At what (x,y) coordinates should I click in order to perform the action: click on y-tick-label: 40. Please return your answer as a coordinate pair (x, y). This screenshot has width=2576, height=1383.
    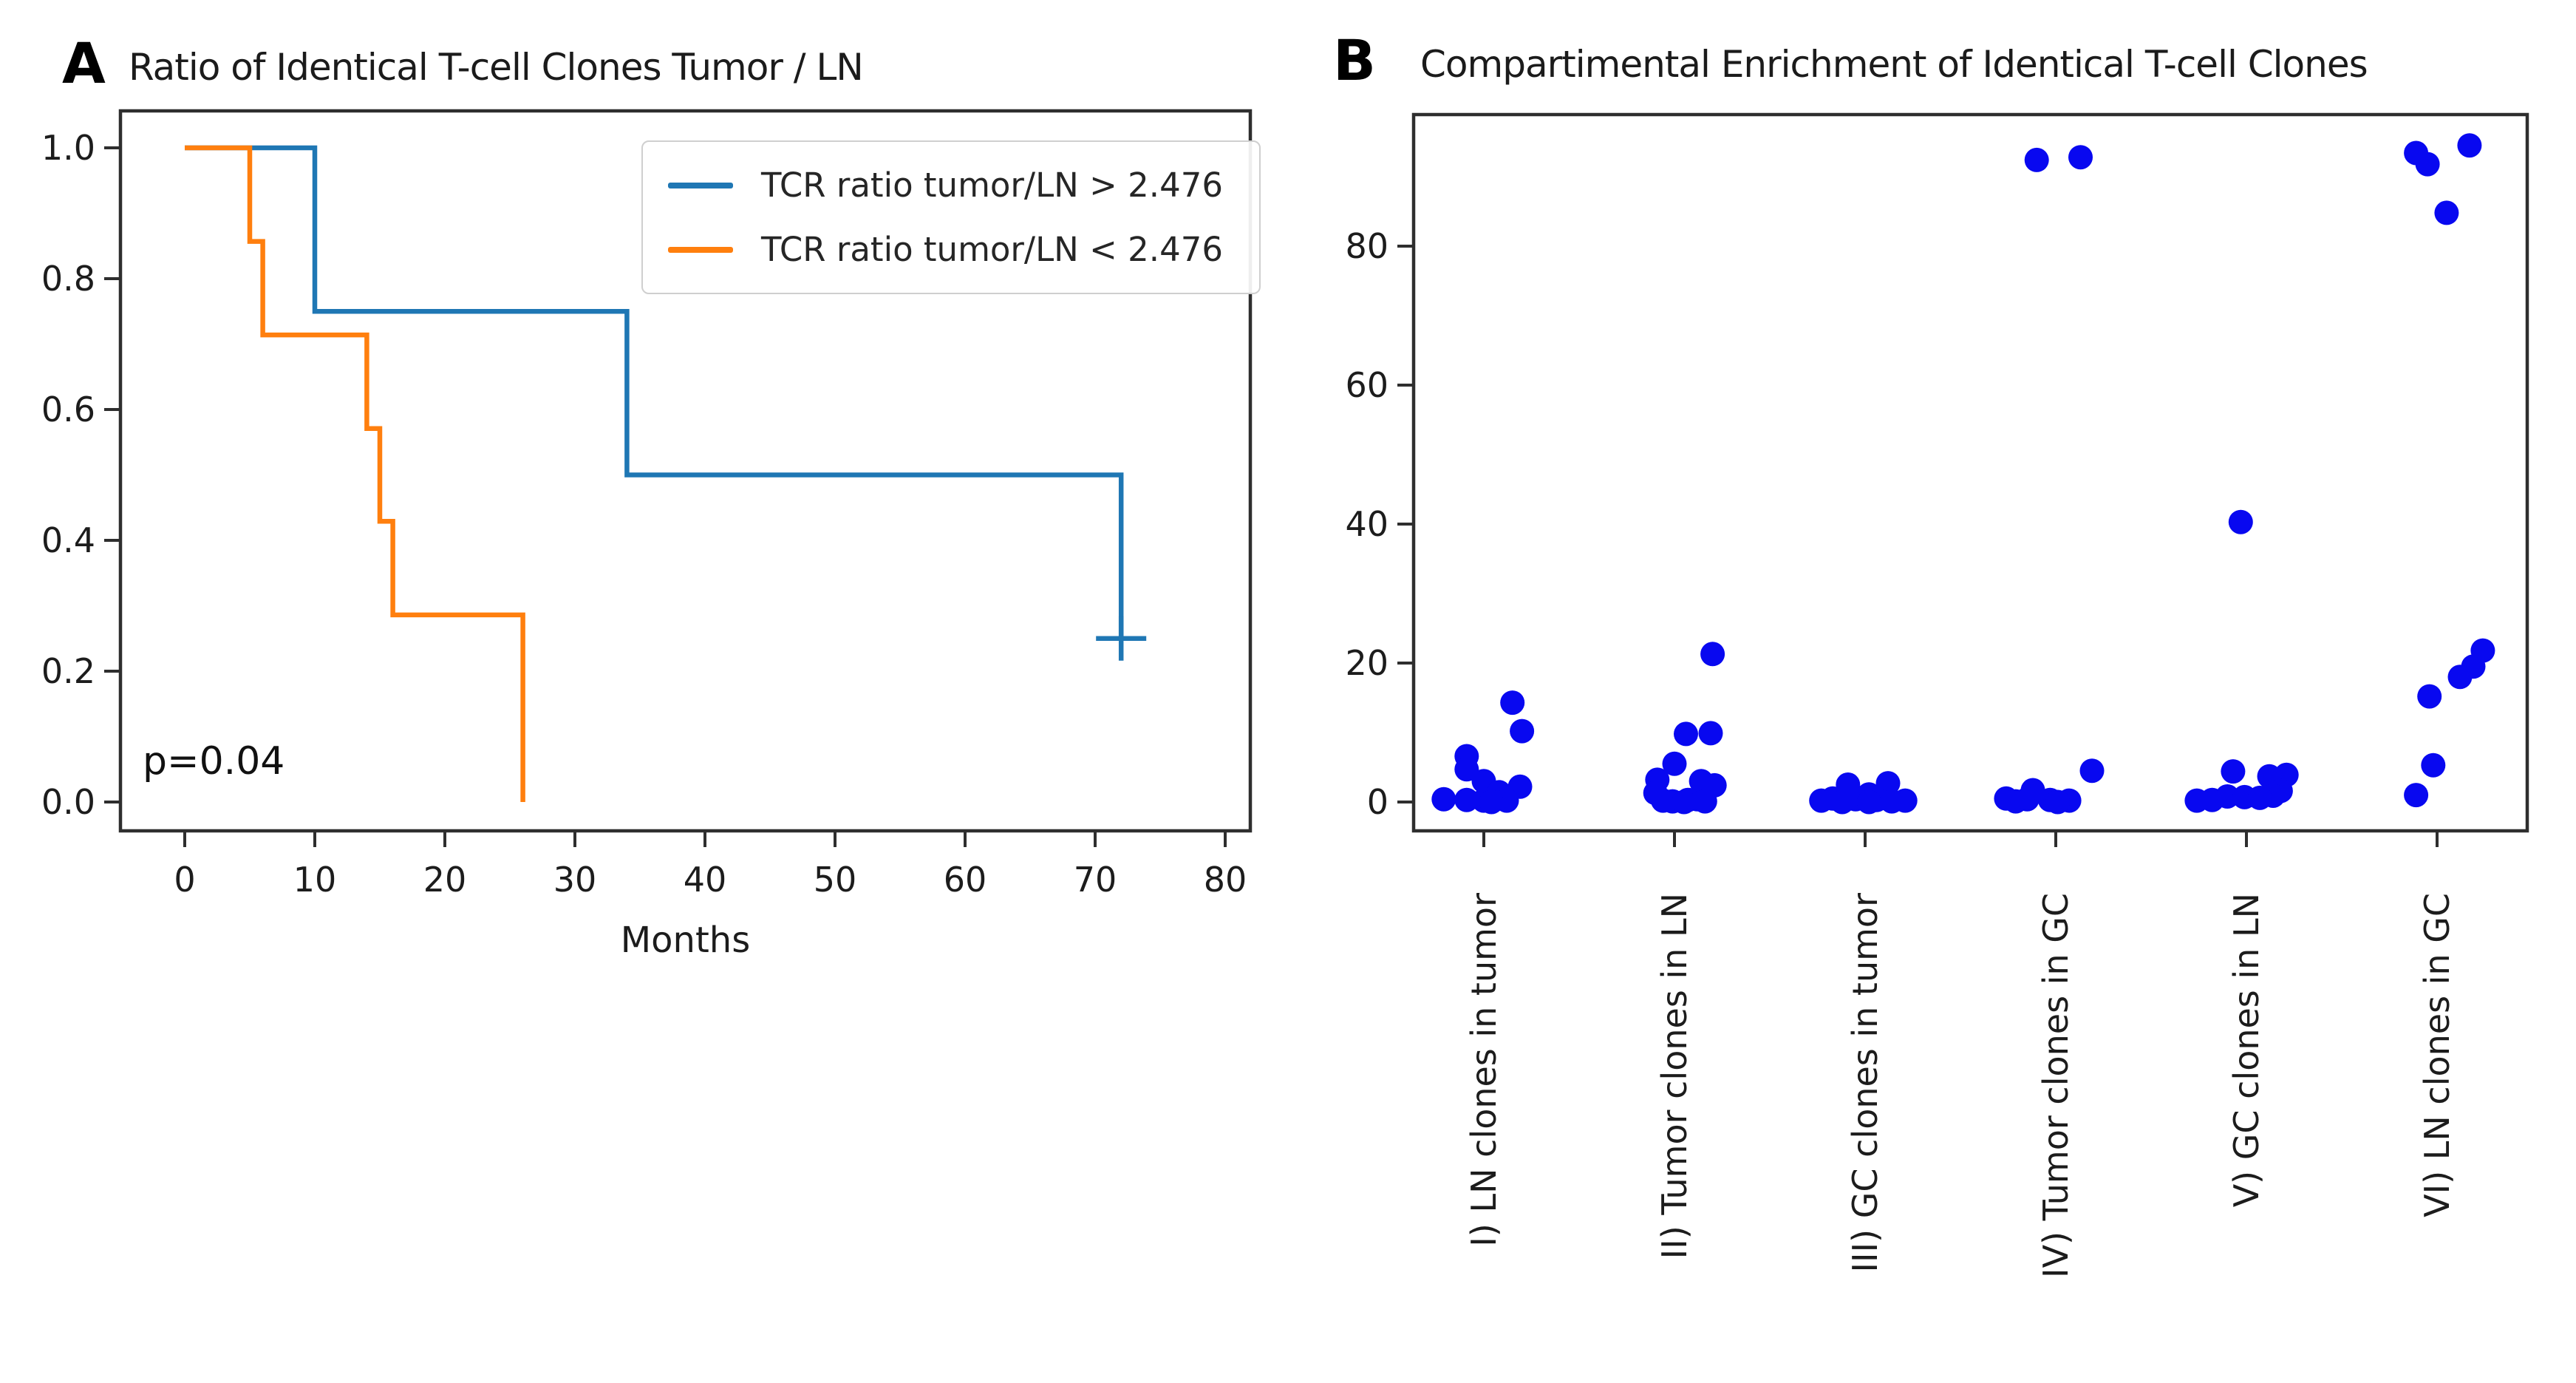
    Looking at the image, I should click on (1366, 524).